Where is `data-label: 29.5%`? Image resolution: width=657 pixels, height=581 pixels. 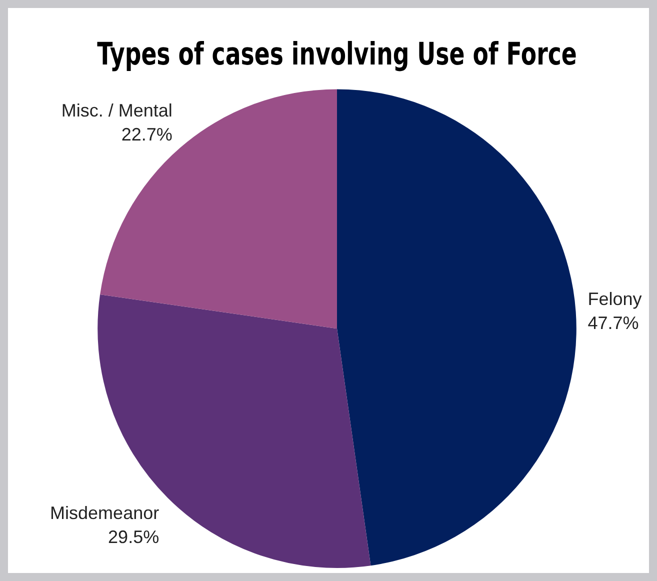
data-label: 29.5% is located at coordinates (134, 537).